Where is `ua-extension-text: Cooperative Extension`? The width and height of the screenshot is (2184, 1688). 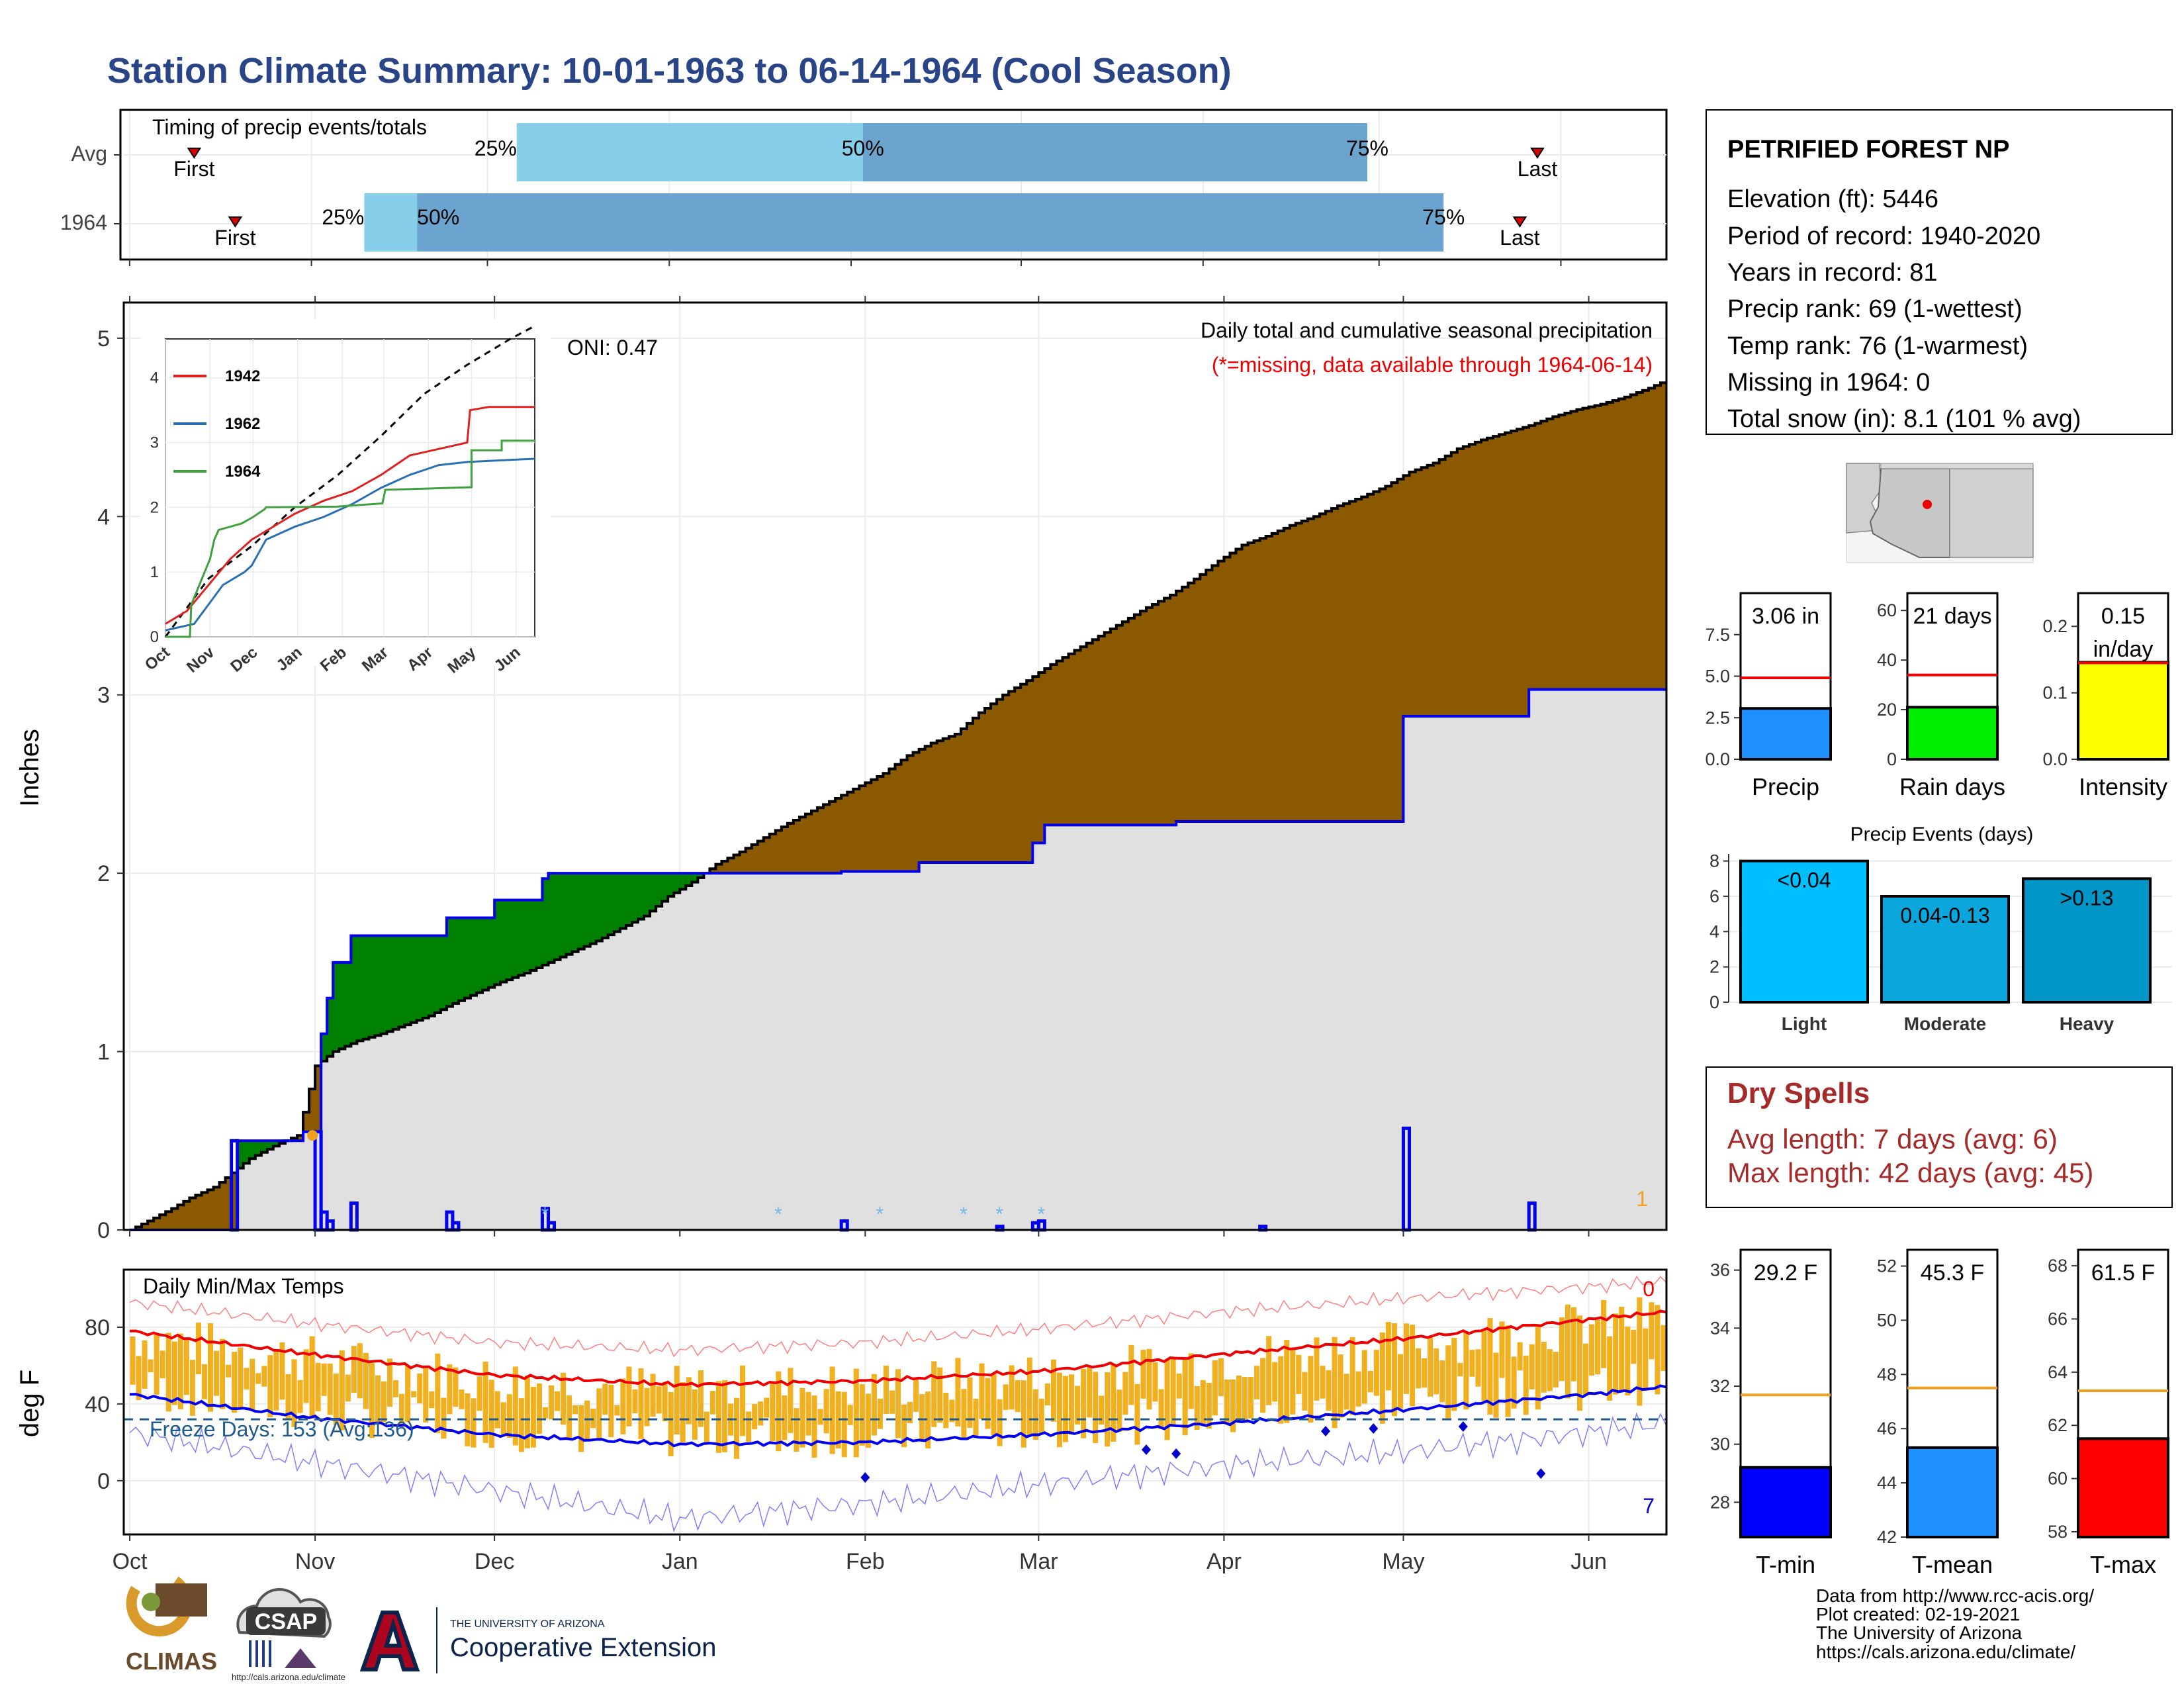
ua-extension-text: Cooperative Extension is located at coordinates (583, 1647).